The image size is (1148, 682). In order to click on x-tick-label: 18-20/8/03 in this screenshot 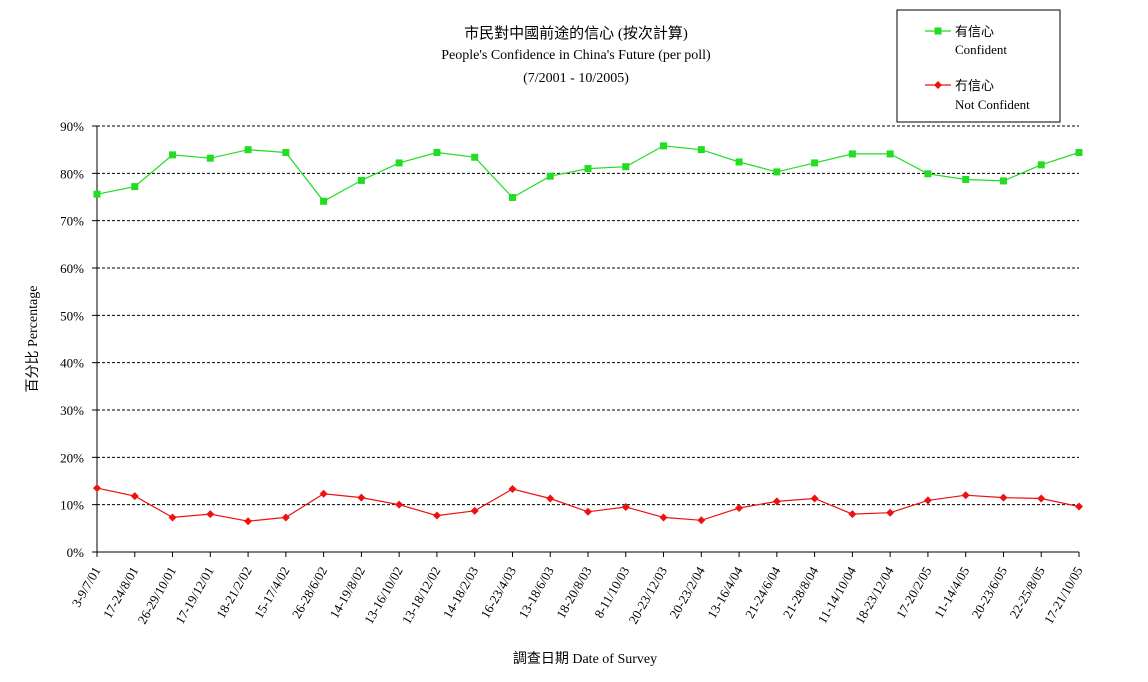, I will do `click(574, 592)`.